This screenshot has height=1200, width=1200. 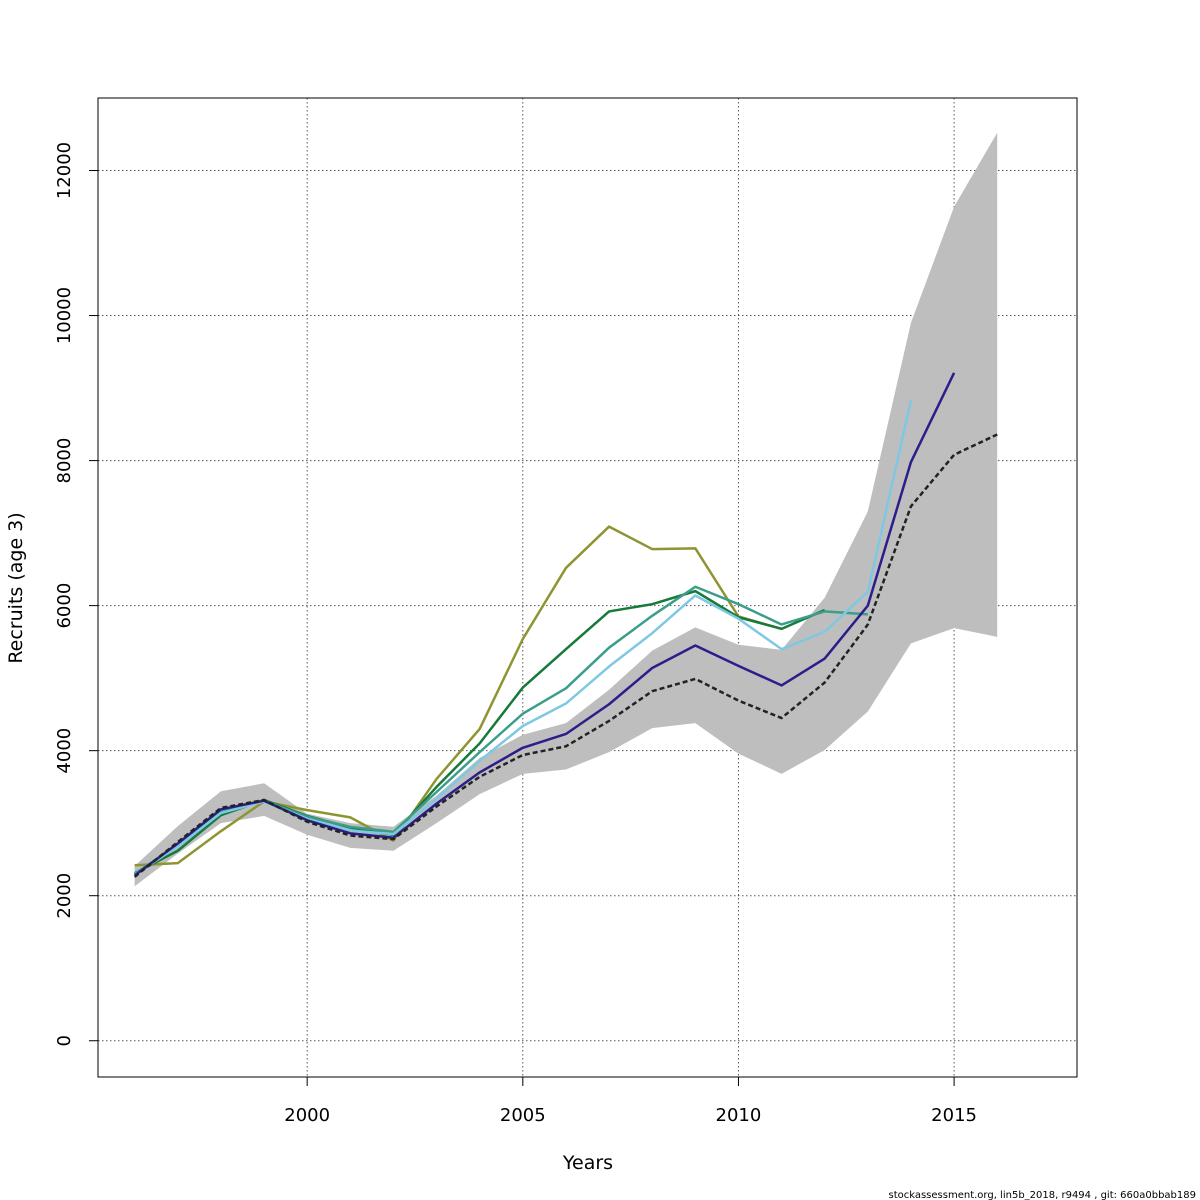 I want to click on x-axis-title: Years, so click(x=587, y=1163).